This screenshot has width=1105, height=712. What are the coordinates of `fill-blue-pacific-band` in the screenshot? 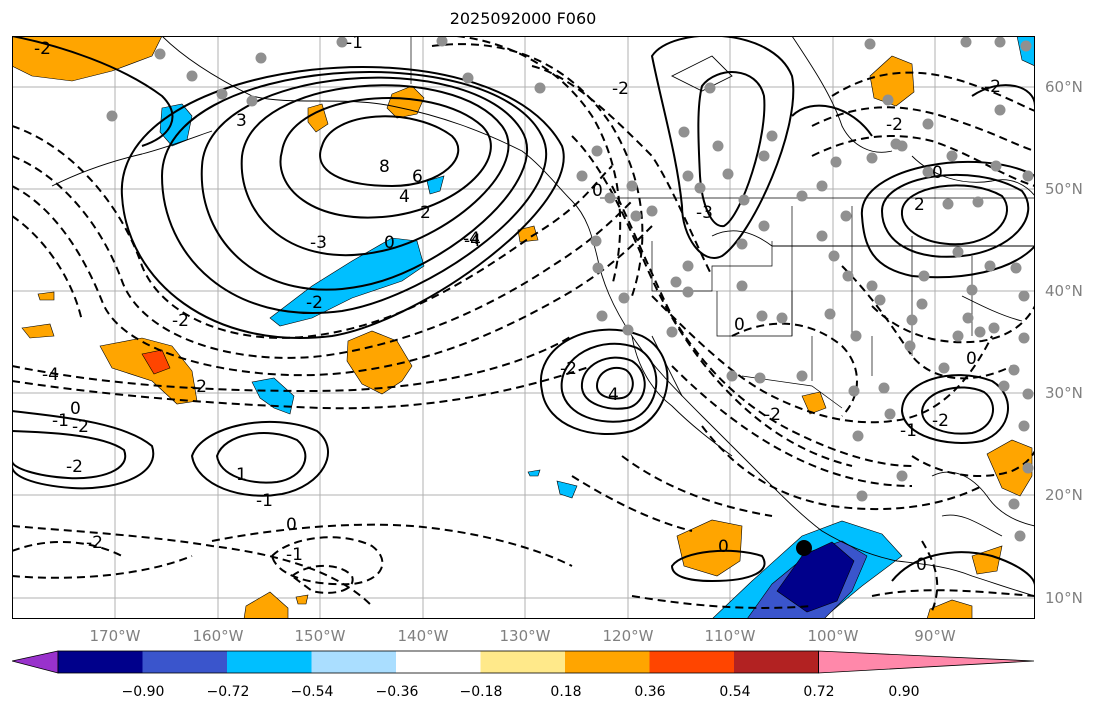 It's located at (347, 282).